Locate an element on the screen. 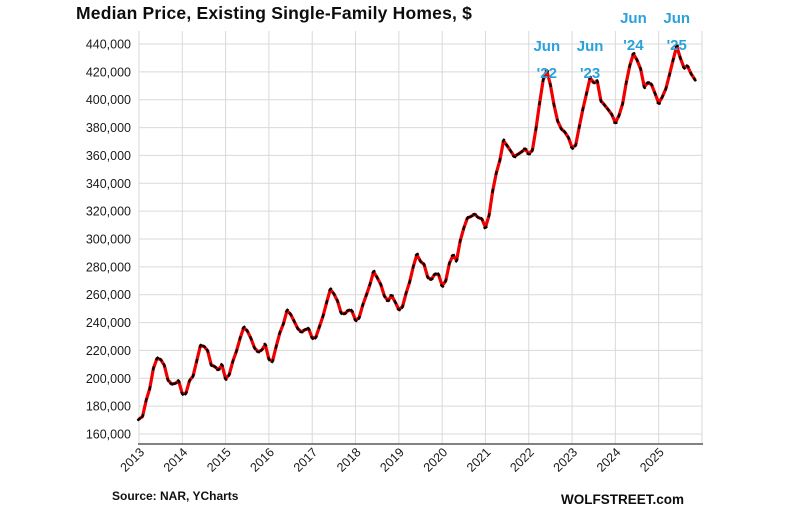  x-tick-label: 2018 is located at coordinates (349, 460).